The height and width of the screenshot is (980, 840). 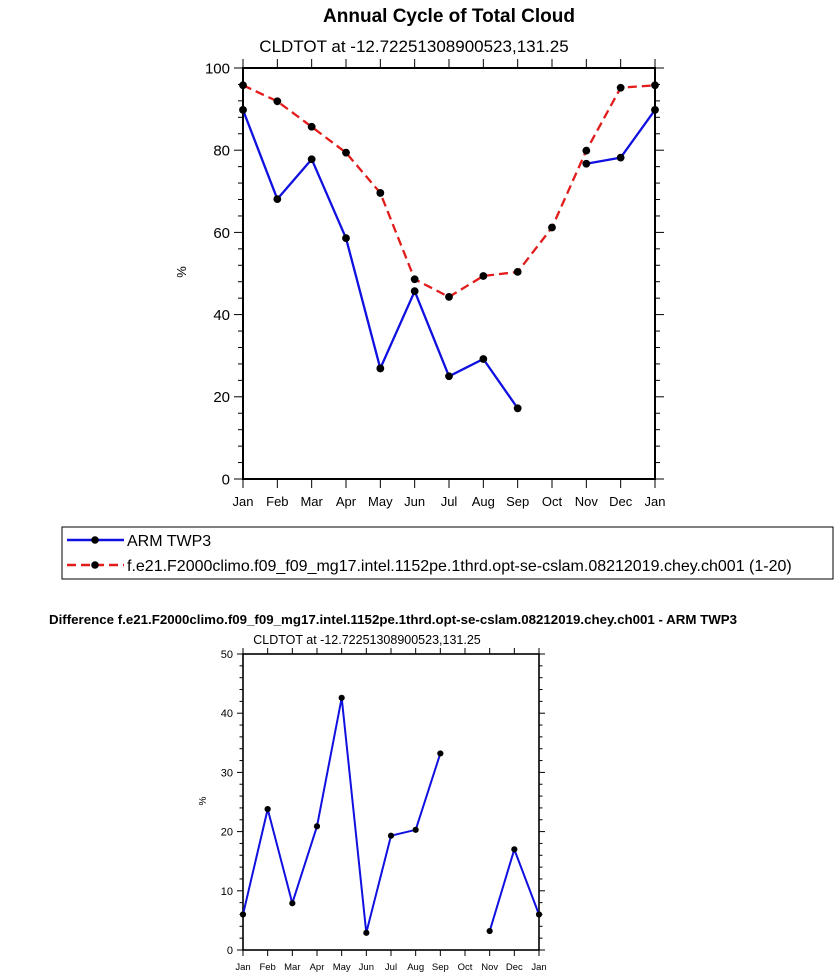 What do you see at coordinates (217, 68) in the screenshot?
I see `y-tick-label: 100` at bounding box center [217, 68].